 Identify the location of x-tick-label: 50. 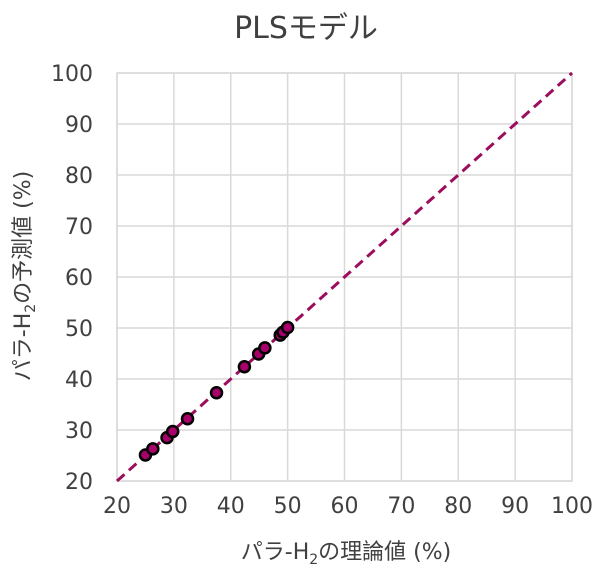
(288, 506).